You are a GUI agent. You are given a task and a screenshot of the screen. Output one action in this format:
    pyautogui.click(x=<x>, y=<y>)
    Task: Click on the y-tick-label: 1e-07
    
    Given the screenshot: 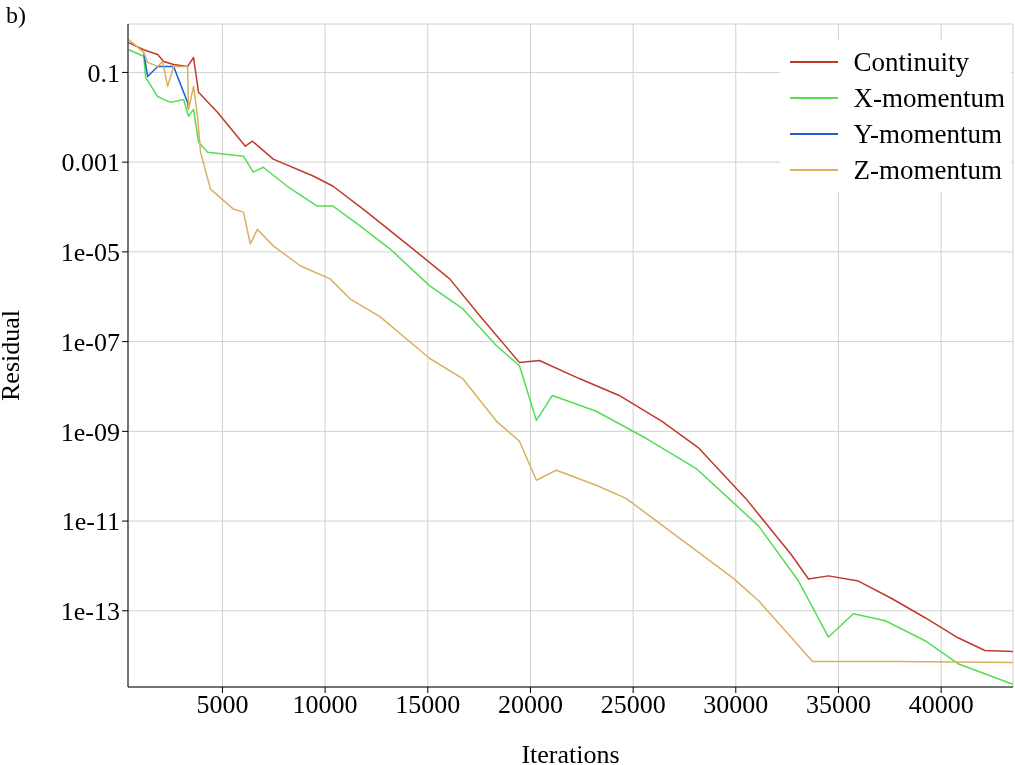 What is the action you would take?
    pyautogui.click(x=90, y=342)
    